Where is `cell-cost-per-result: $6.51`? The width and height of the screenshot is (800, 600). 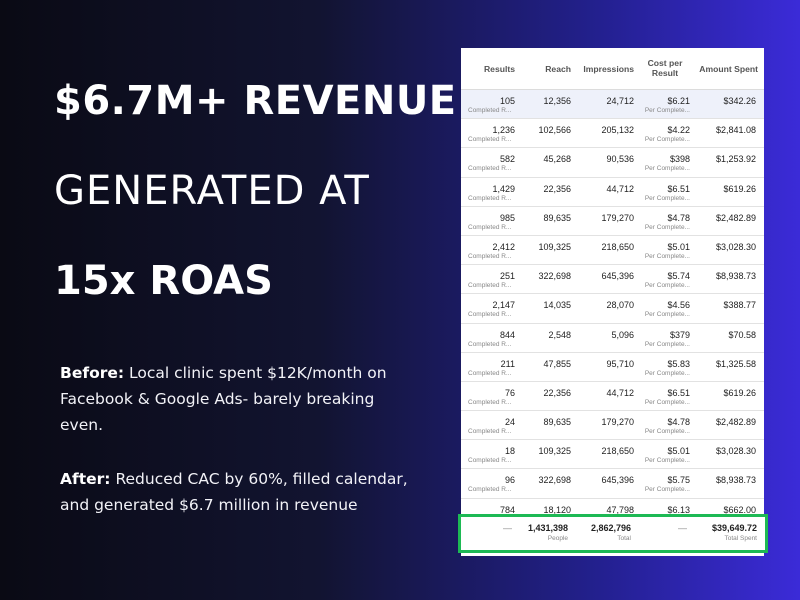
cell-cost-per-result: $6.51 is located at coordinates (678, 392).